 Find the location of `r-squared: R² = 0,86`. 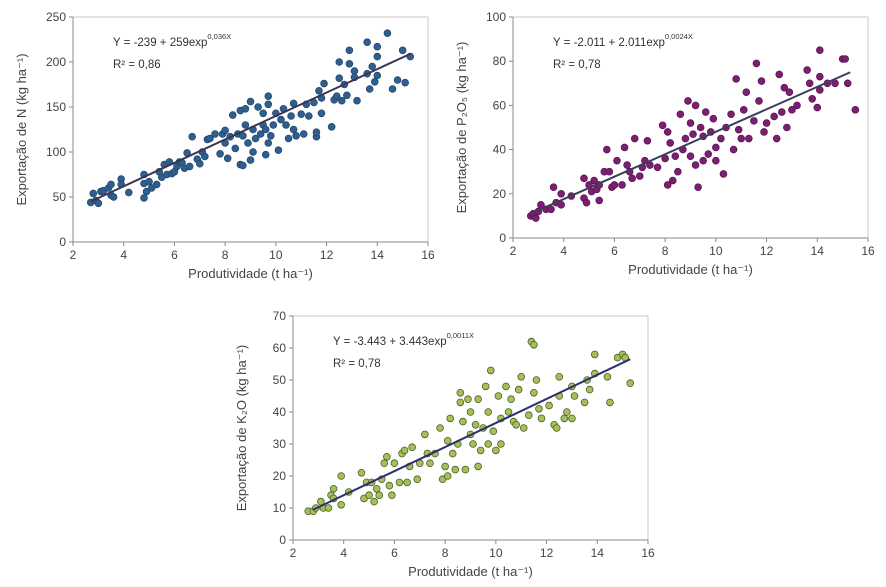

r-squared: R² = 0,86 is located at coordinates (137, 65).